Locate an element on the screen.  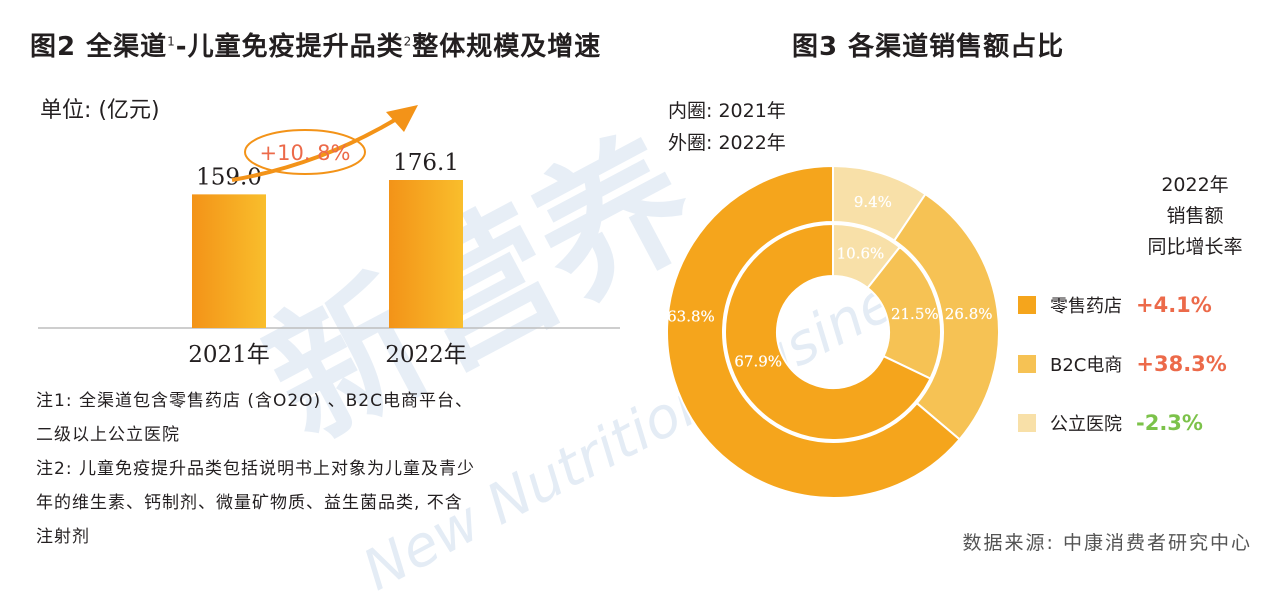
inner-ring-label: 内圈: 2021年 is located at coordinates (727, 111).